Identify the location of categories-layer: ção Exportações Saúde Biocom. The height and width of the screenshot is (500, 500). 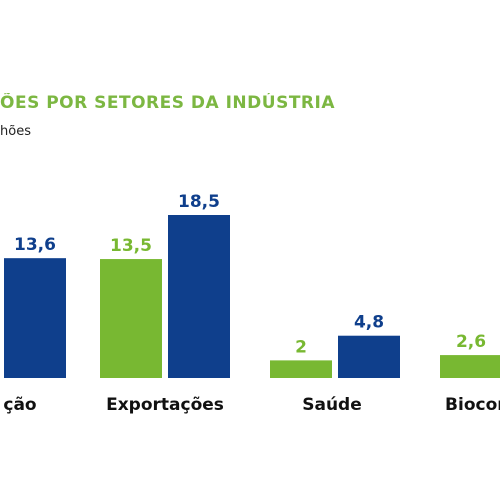
(251, 405).